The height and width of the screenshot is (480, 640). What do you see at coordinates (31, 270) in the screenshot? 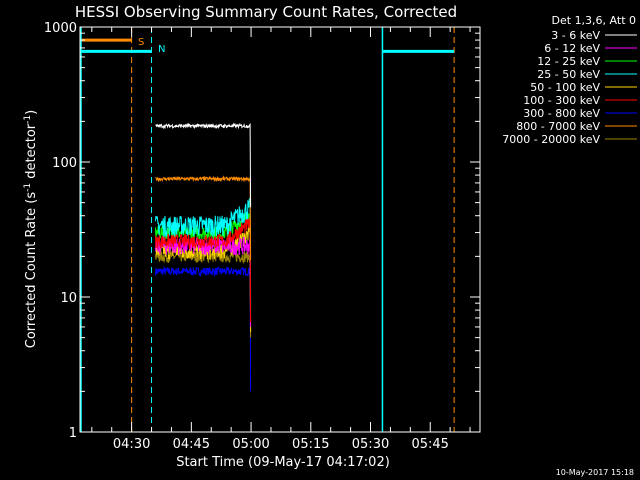
I see `y-axis-label-main: Corrected Count Rate (s` at bounding box center [31, 270].